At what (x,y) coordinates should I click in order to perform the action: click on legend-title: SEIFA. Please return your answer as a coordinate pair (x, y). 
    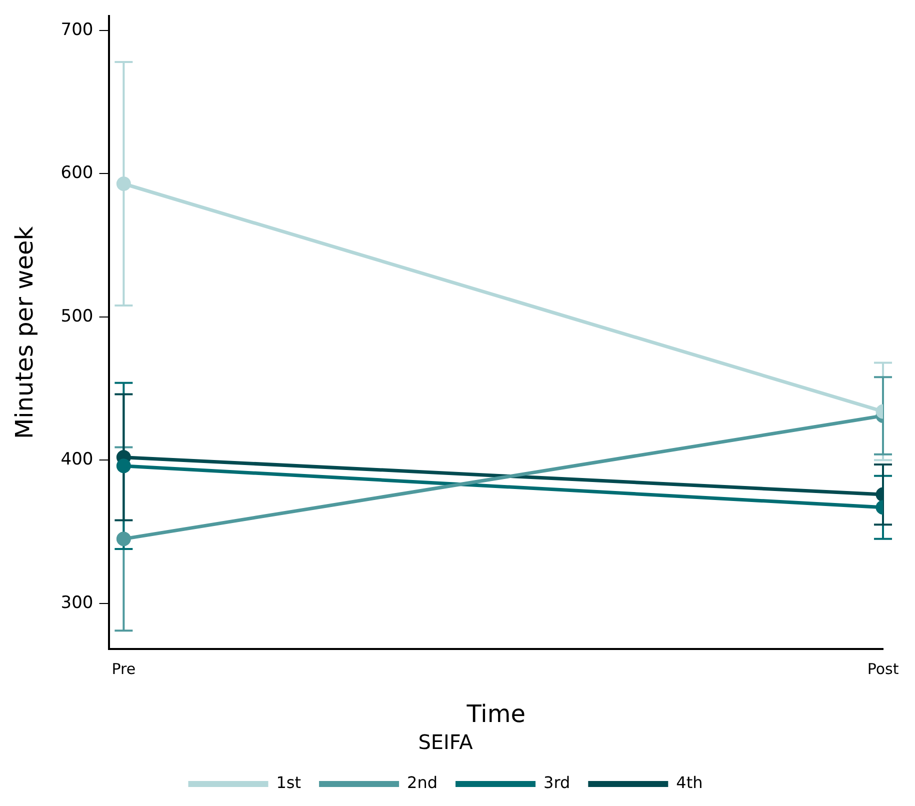
    Looking at the image, I should click on (446, 742).